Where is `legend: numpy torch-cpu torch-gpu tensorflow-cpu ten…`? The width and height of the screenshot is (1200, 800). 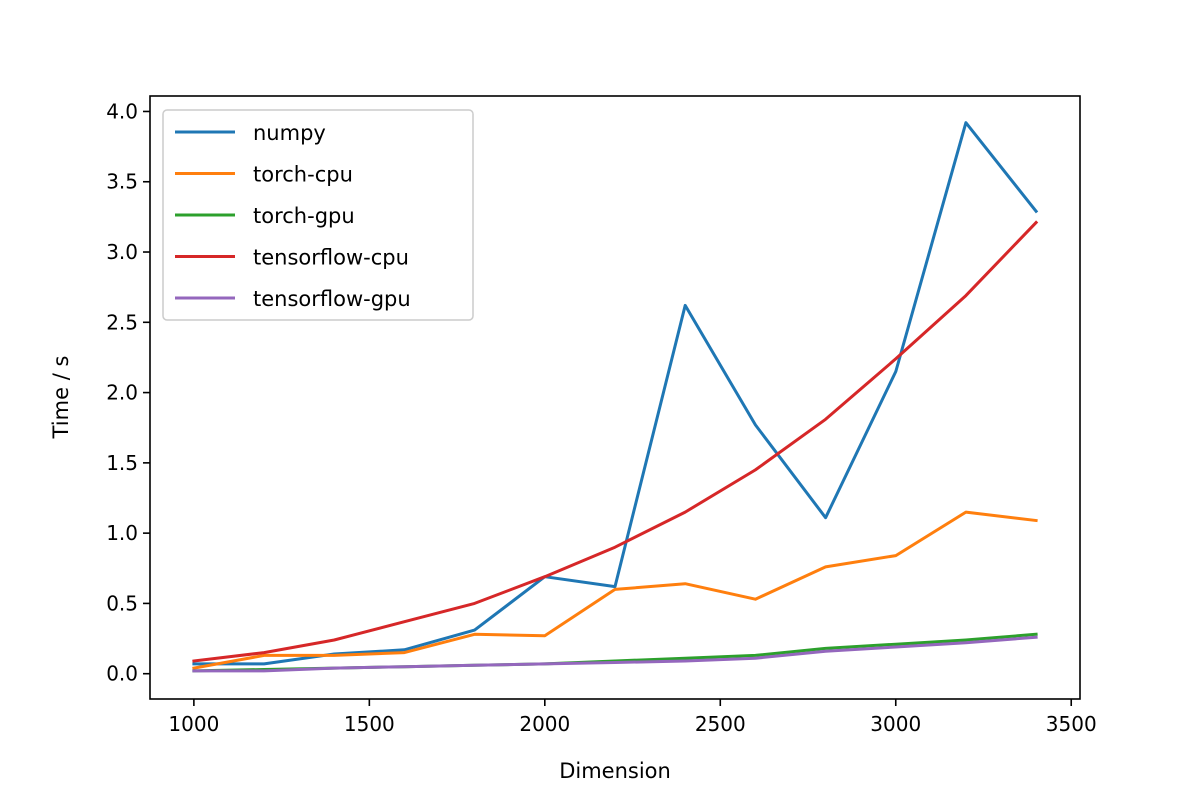
legend: numpy torch-cpu torch-gpu tensorflow-cpu ten… is located at coordinates (318, 215).